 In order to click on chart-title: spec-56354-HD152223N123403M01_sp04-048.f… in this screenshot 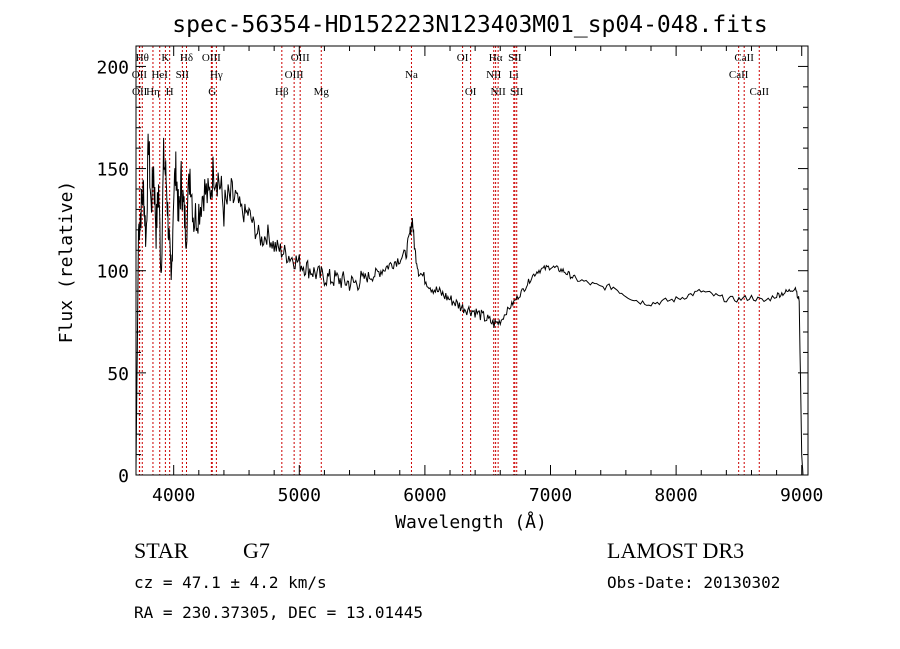, I will do `click(469, 25)`.